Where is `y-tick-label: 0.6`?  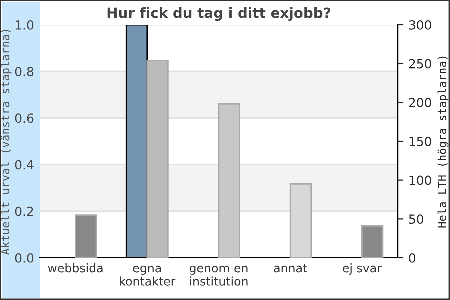 y-tick-label: 0.6 is located at coordinates (24, 119).